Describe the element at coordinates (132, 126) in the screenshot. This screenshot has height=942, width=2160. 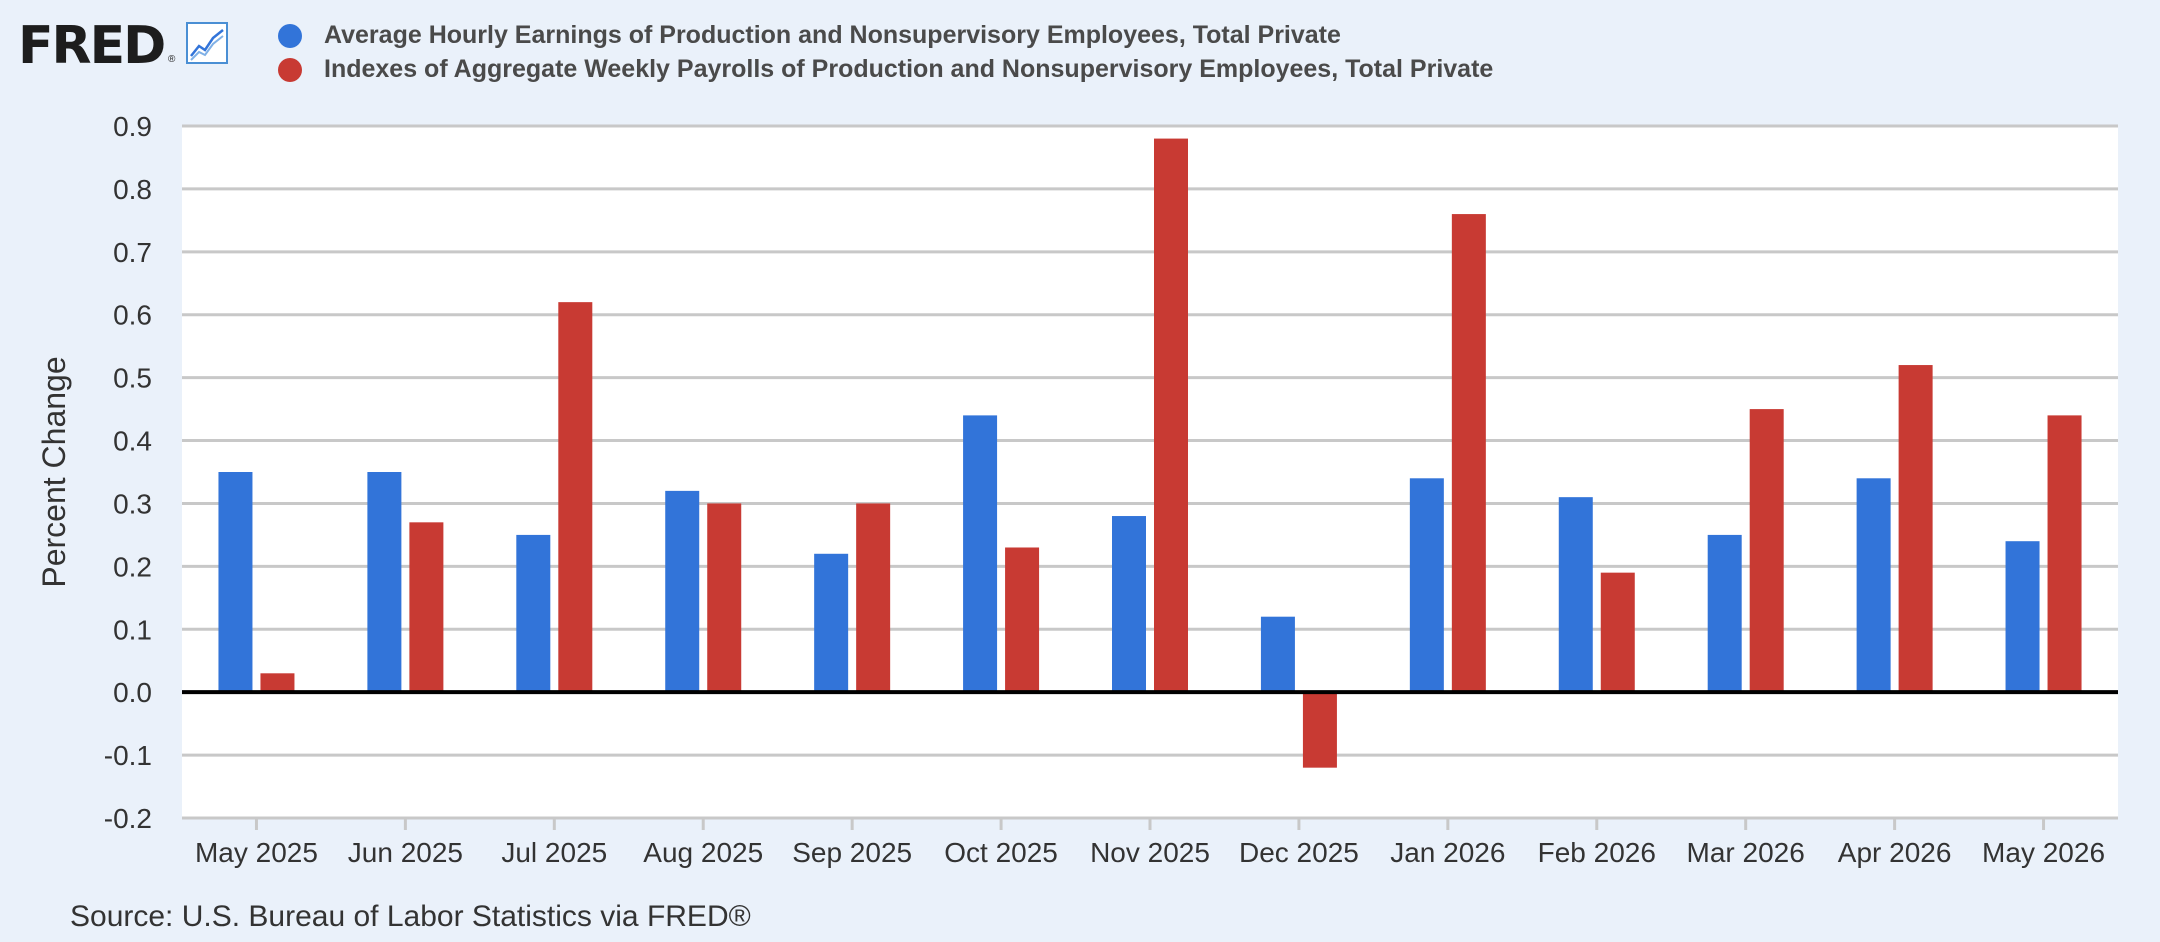
I see `y-tick-label: 0.9` at that location.